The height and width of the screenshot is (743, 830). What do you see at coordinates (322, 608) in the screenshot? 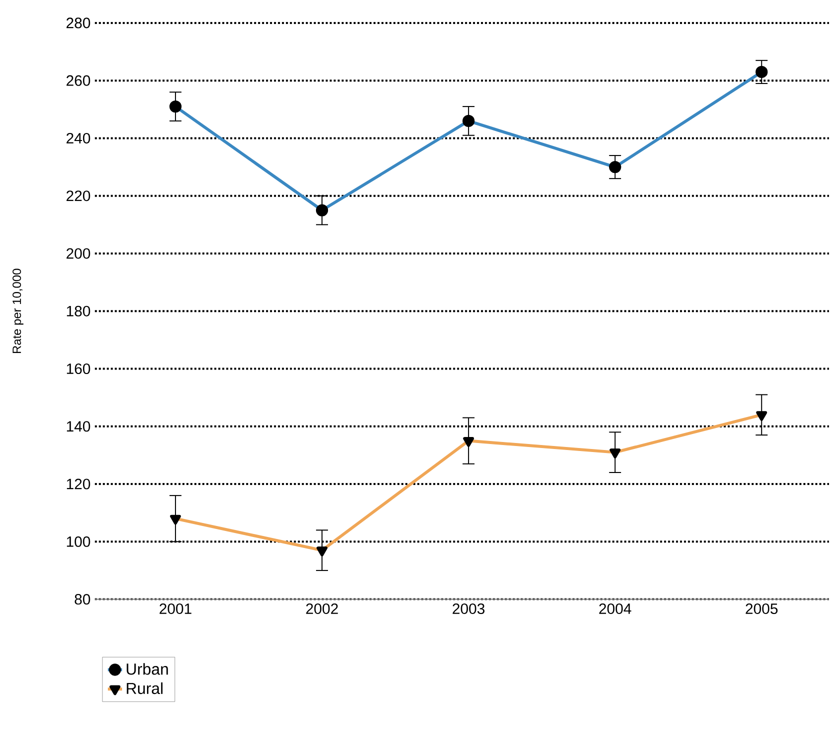
I see `x-tick-label: 2002` at bounding box center [322, 608].